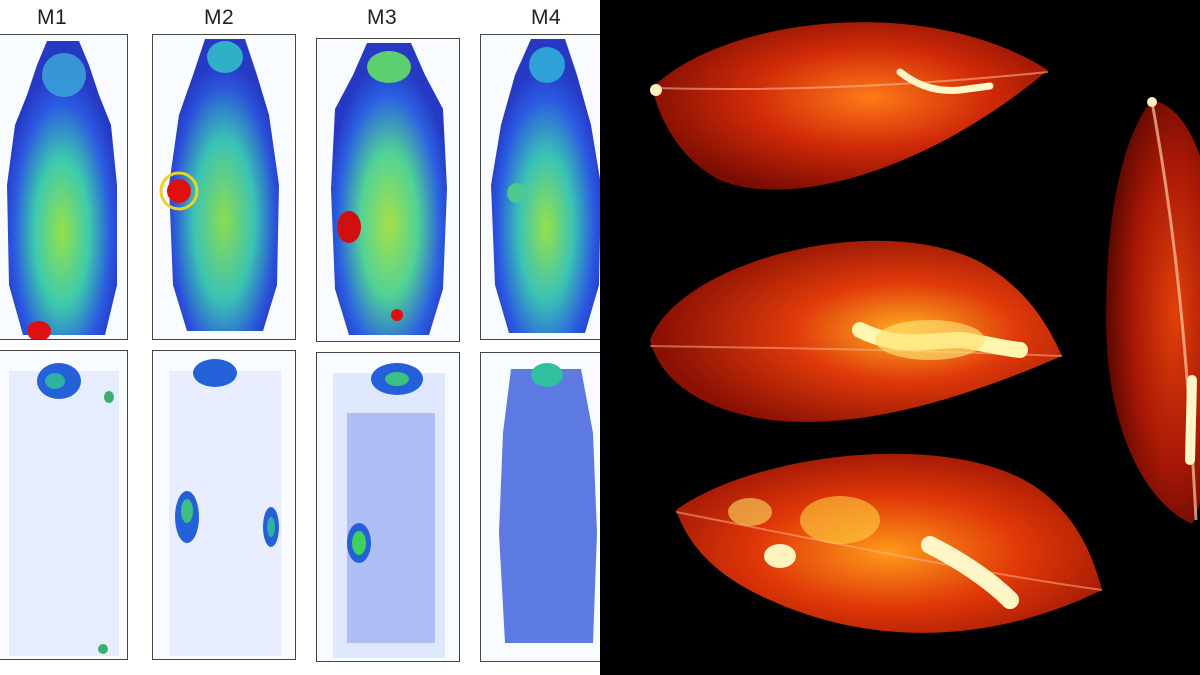 Image resolution: width=1200 pixels, height=675 pixels. I want to click on m4-bottom-image, so click(540, 507).